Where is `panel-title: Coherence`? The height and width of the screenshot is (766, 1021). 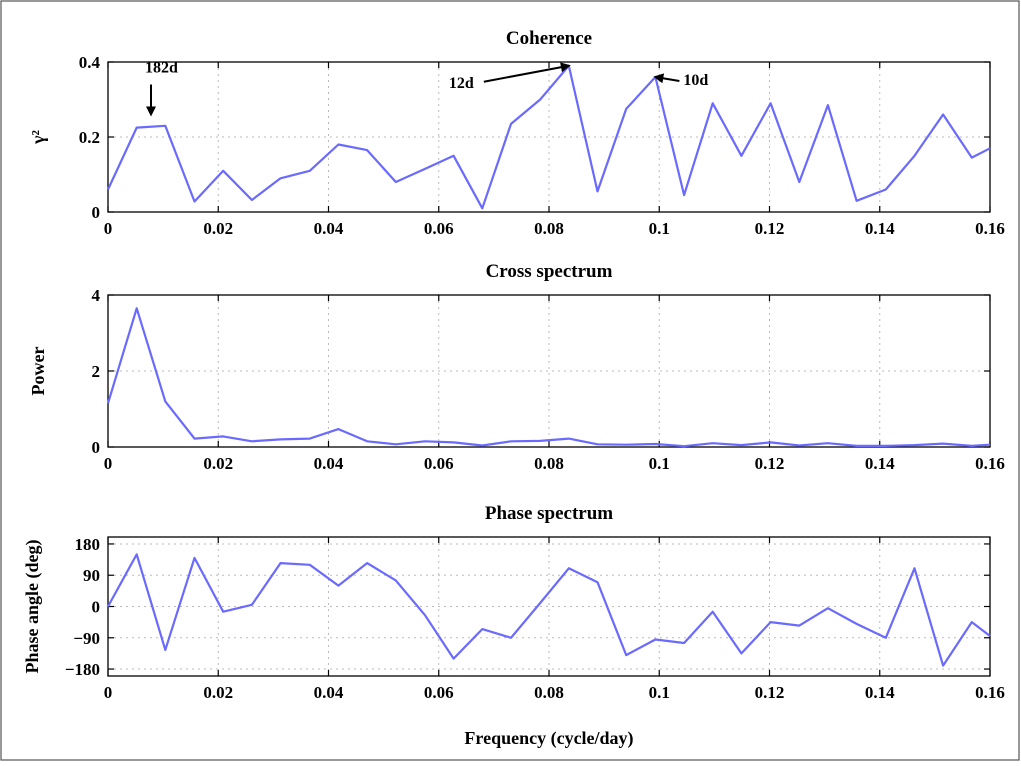 panel-title: Coherence is located at coordinates (549, 38).